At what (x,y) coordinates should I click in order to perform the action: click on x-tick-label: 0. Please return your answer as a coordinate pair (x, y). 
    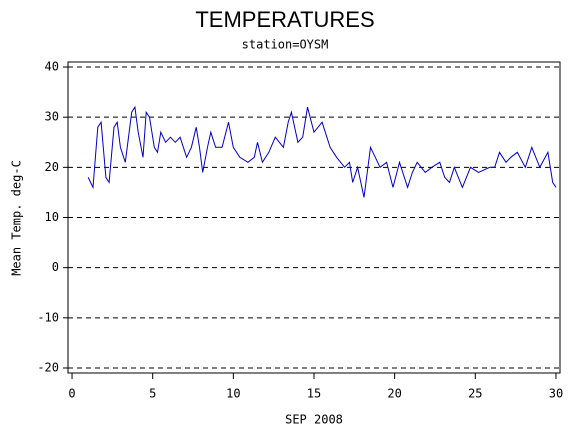
    Looking at the image, I should click on (71, 394).